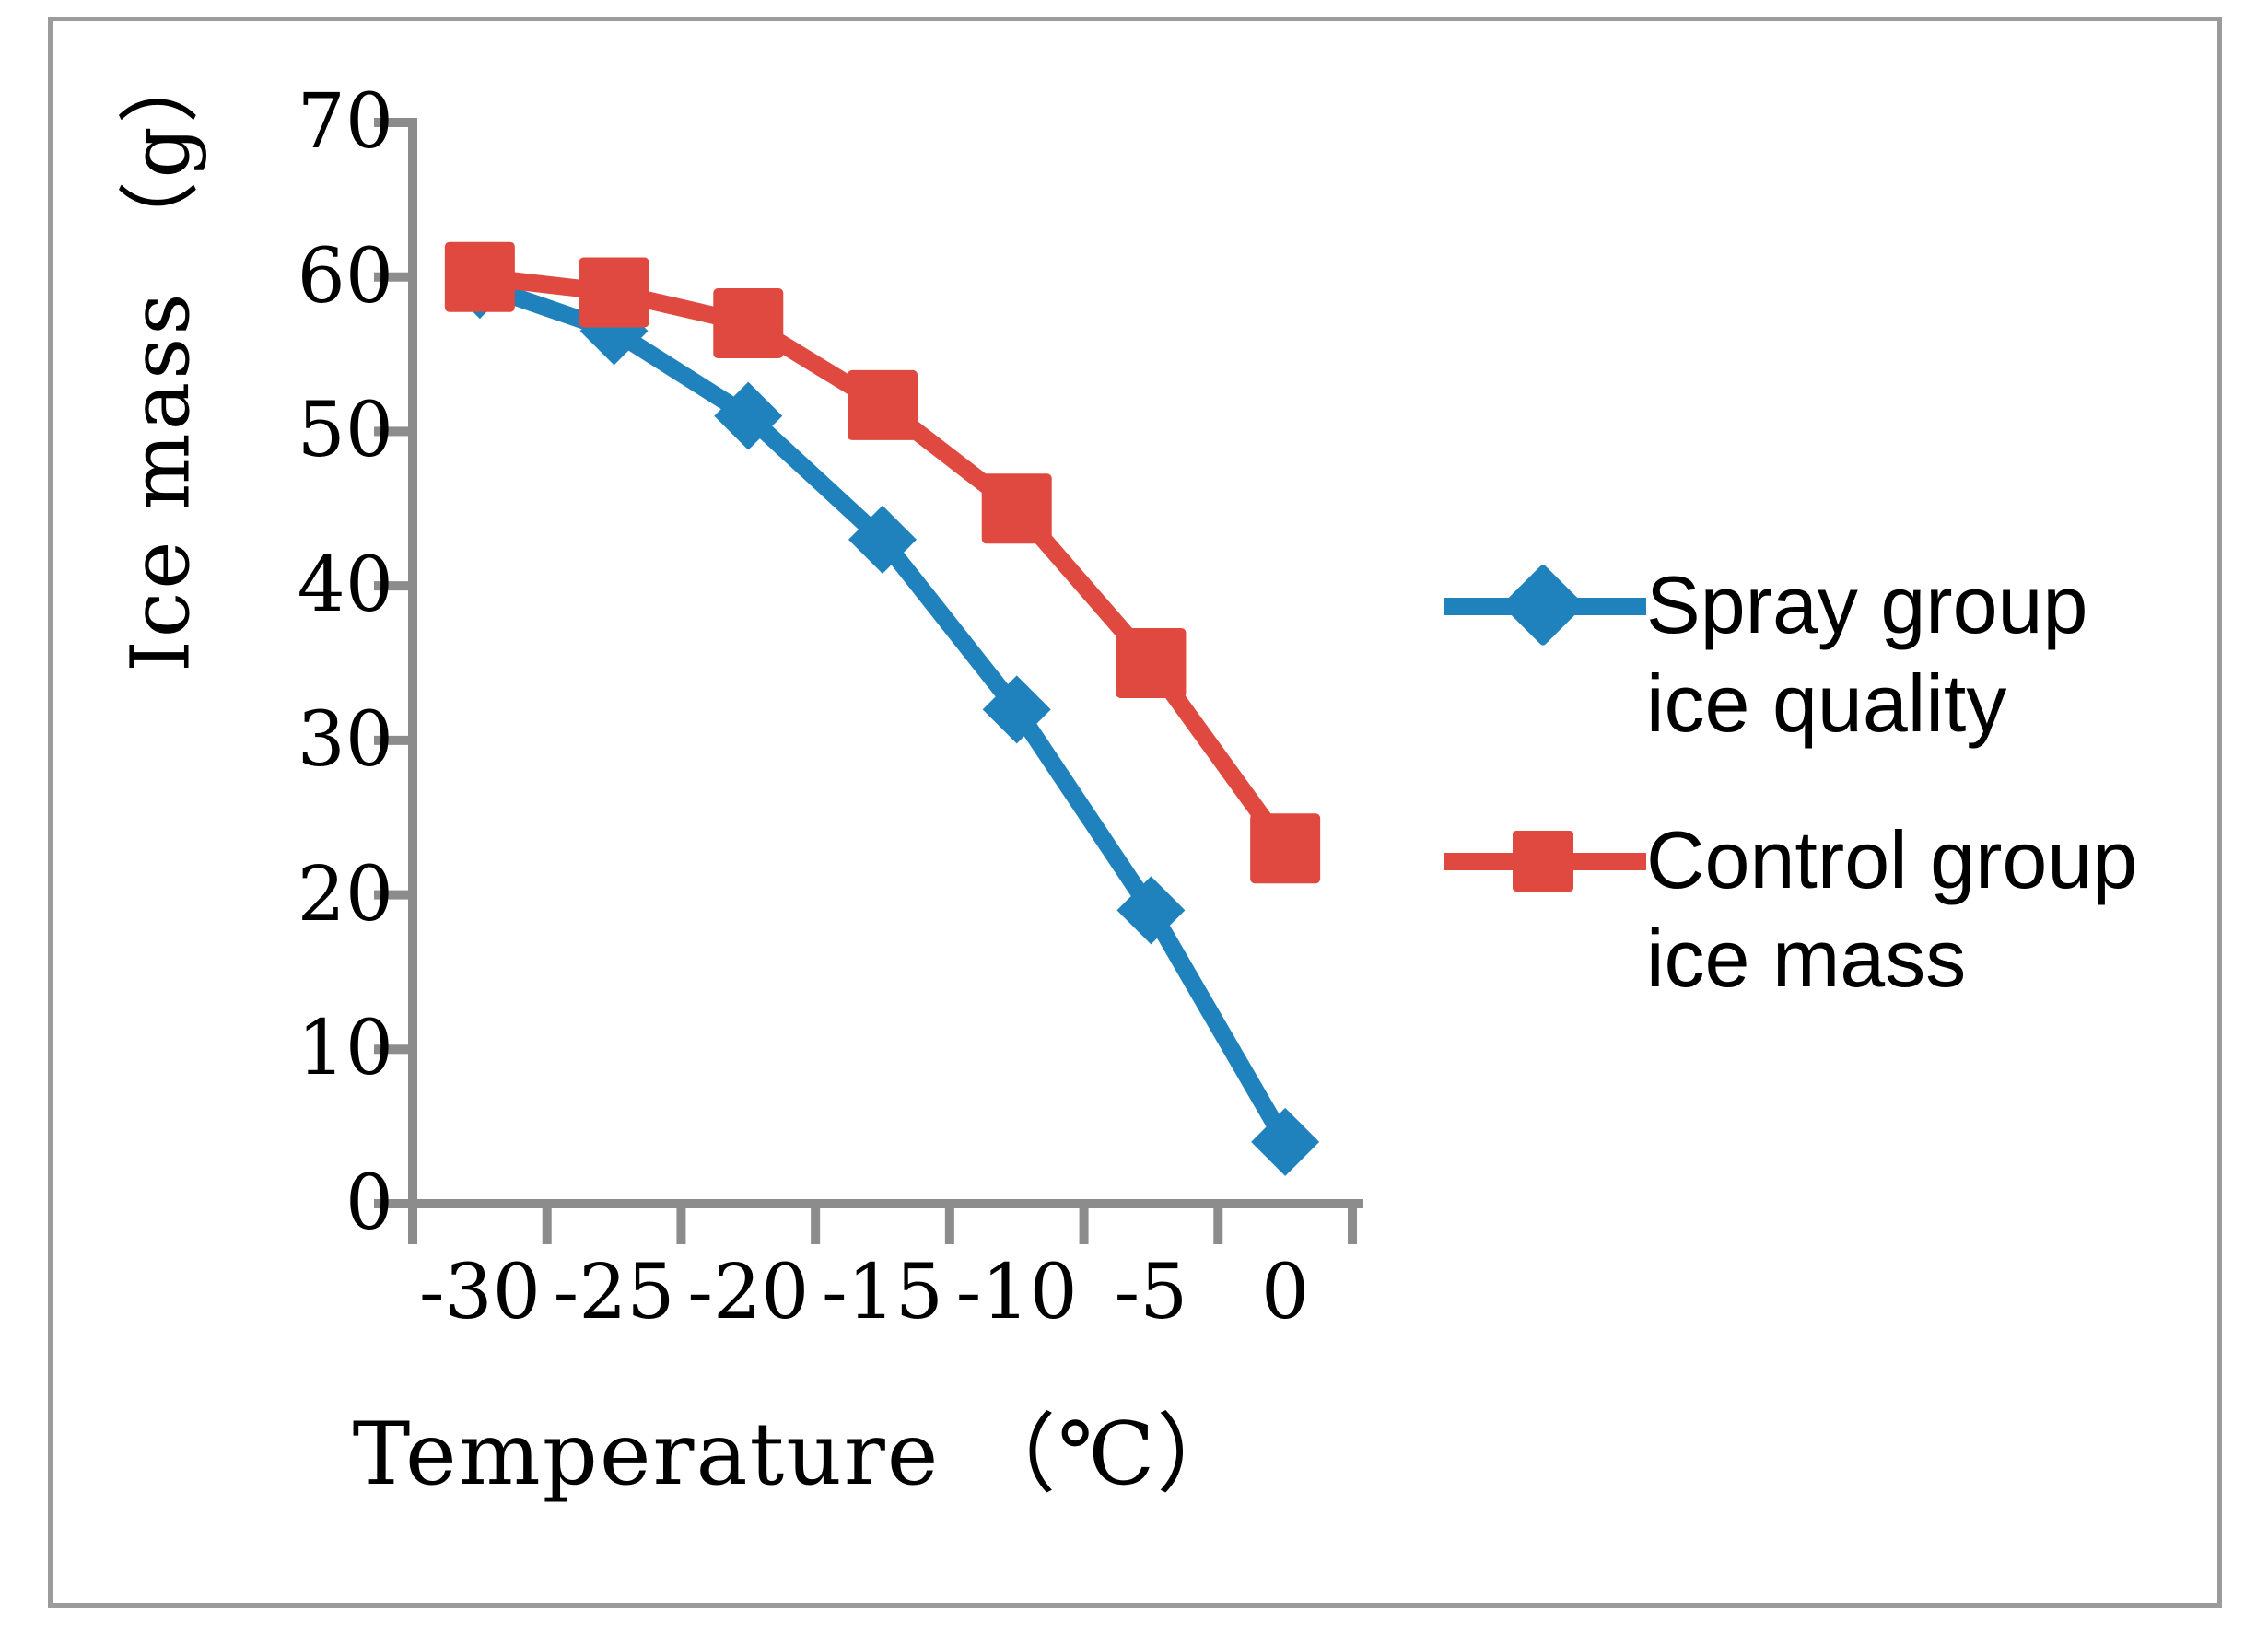 Image resolution: width=2268 pixels, height=1632 pixels. I want to click on y-axis-title: Ice mass （g）, so click(160, 356).